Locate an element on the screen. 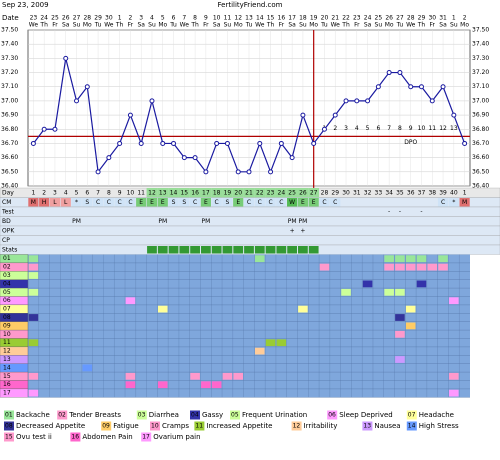 This screenshot has height=460, width=500. symptom-code: 12 is located at coordinates (7, 351).